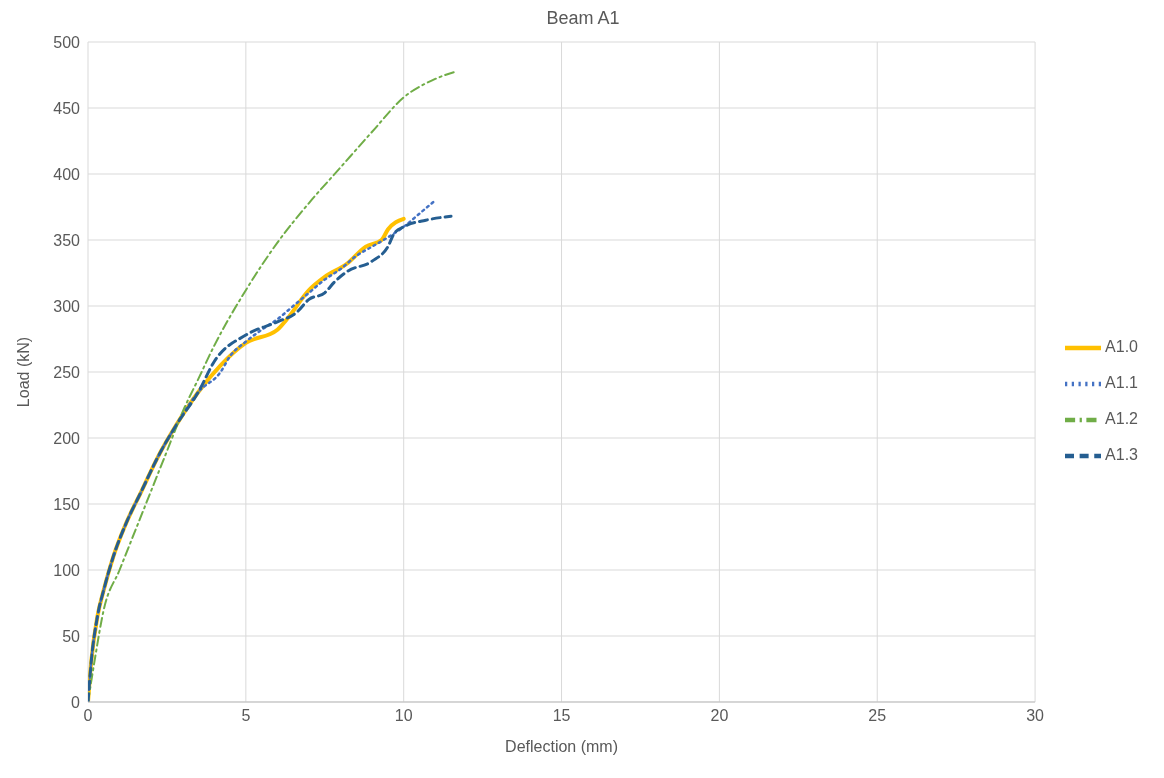 This screenshot has height=778, width=1164. What do you see at coordinates (67, 372) in the screenshot?
I see `y-tick-label: 250` at bounding box center [67, 372].